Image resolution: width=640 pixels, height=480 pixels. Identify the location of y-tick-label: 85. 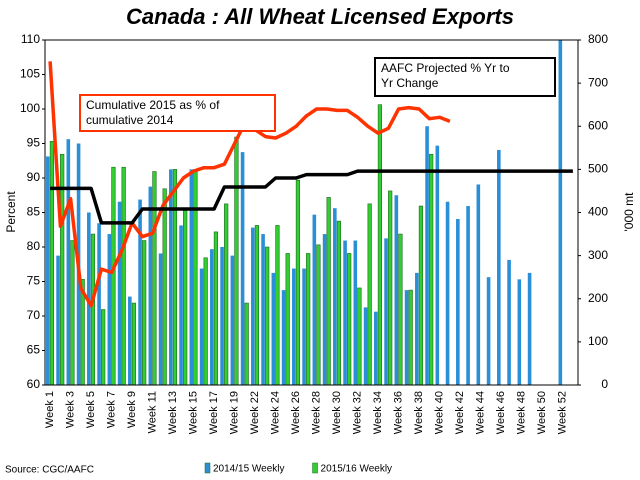
(34, 212).